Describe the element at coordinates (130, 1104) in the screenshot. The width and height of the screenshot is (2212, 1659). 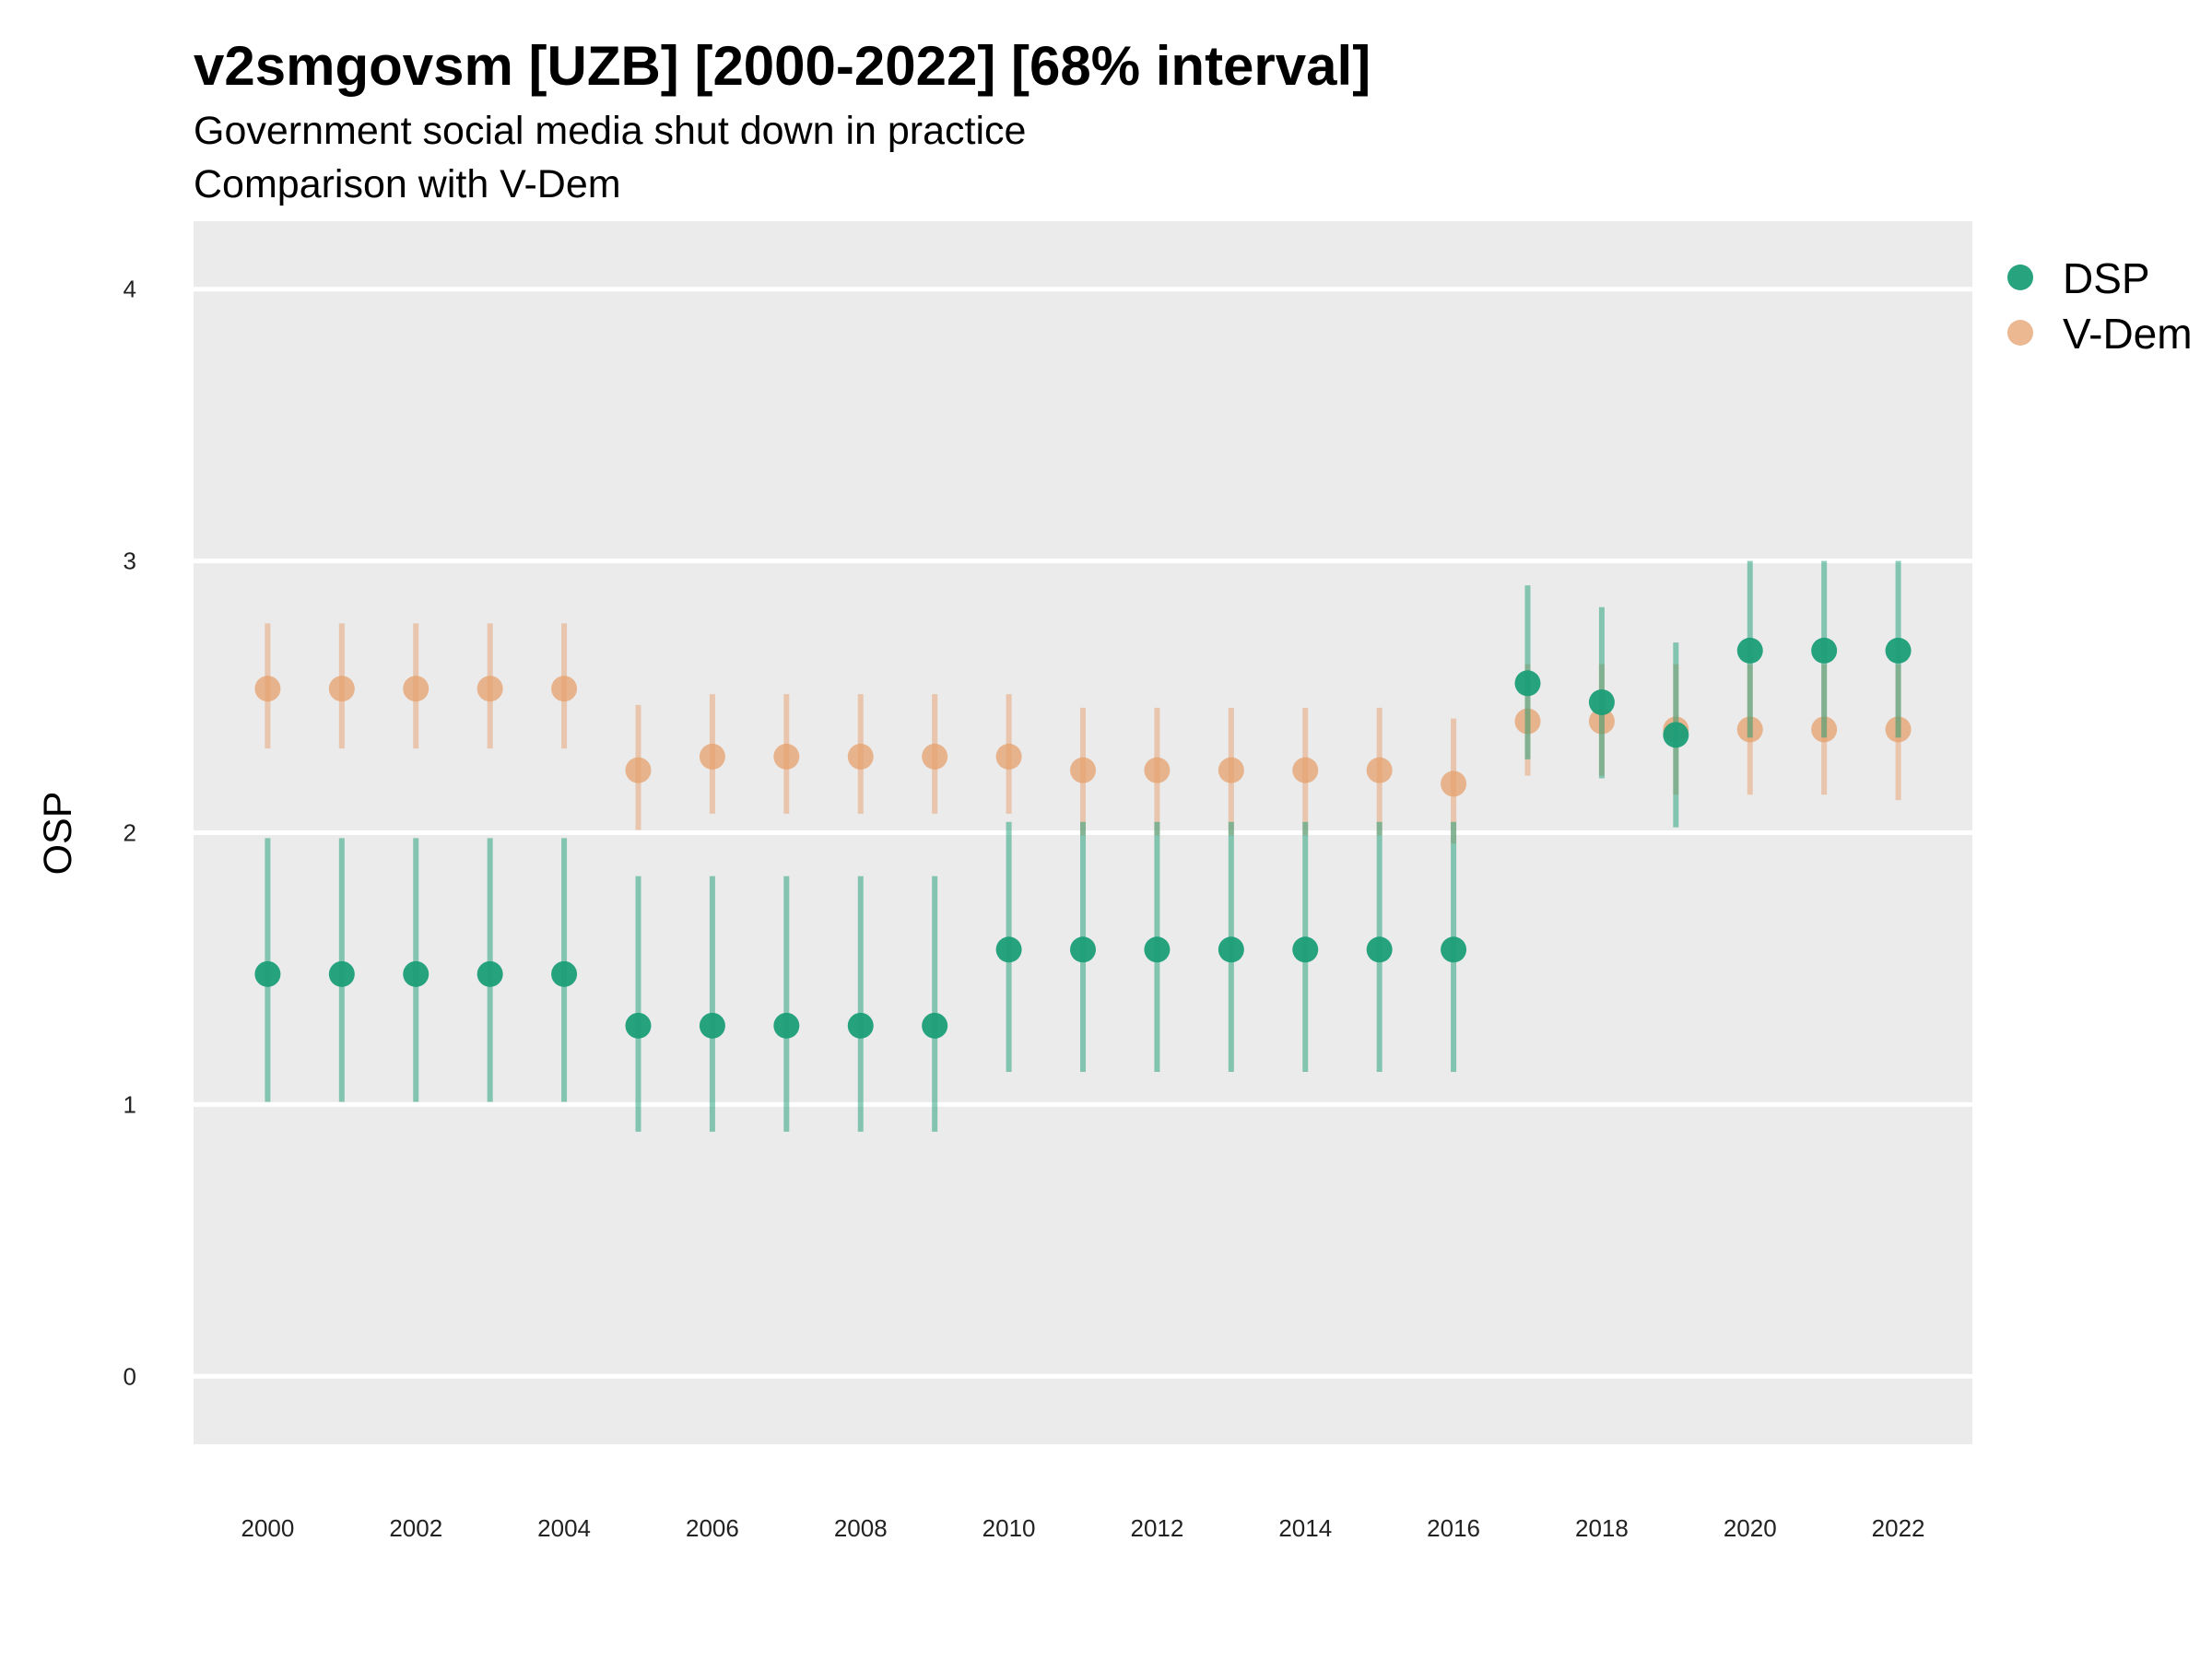
I see `y-tick-label: 1` at that location.